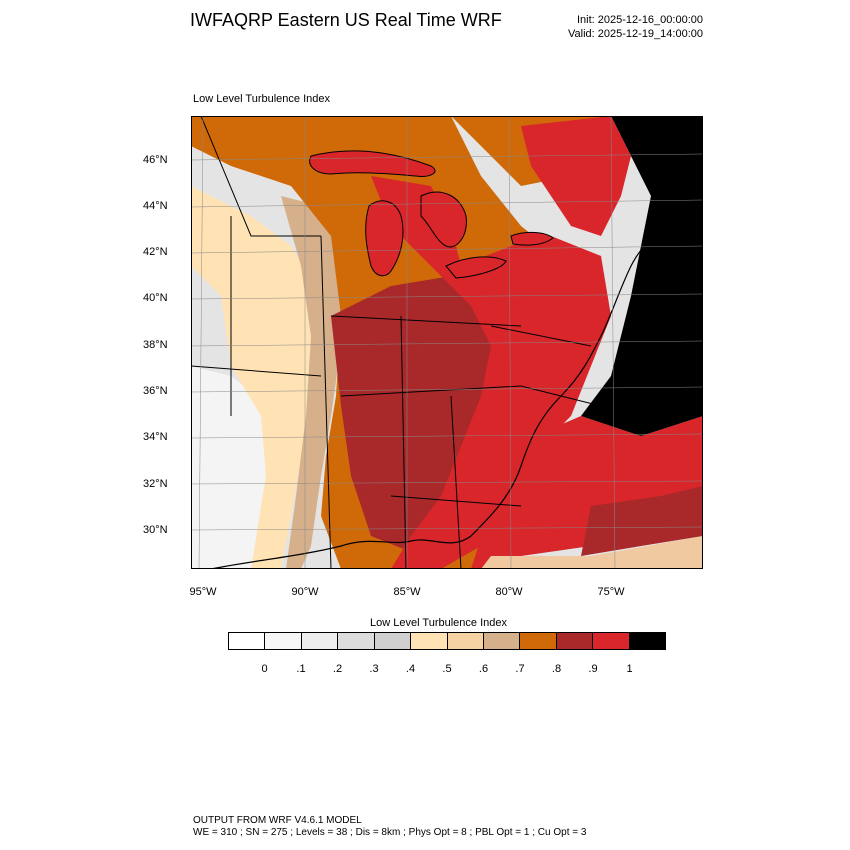 The height and width of the screenshot is (850, 850). What do you see at coordinates (261, 99) in the screenshot?
I see `map-subtitle: Low Level Turbulence Index` at bounding box center [261, 99].